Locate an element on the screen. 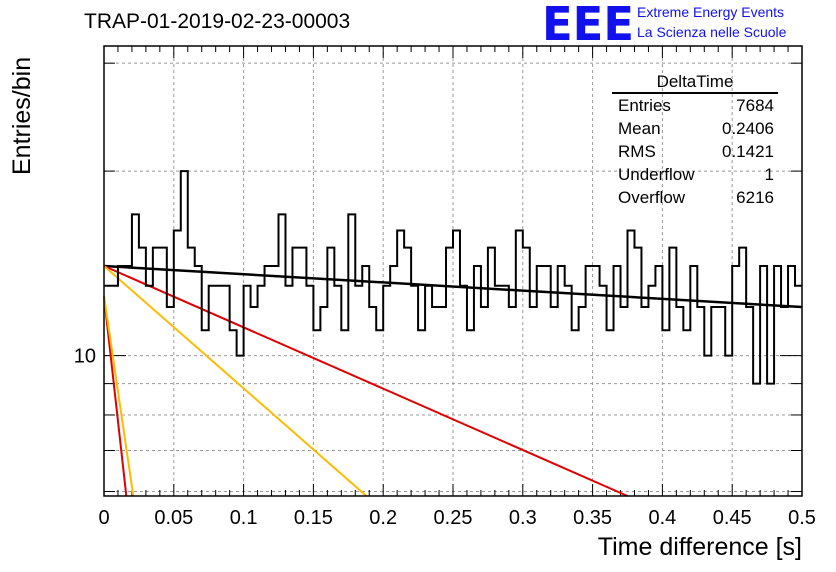 The width and height of the screenshot is (836, 572). stats-row: Underflow 1 is located at coordinates (695, 174).